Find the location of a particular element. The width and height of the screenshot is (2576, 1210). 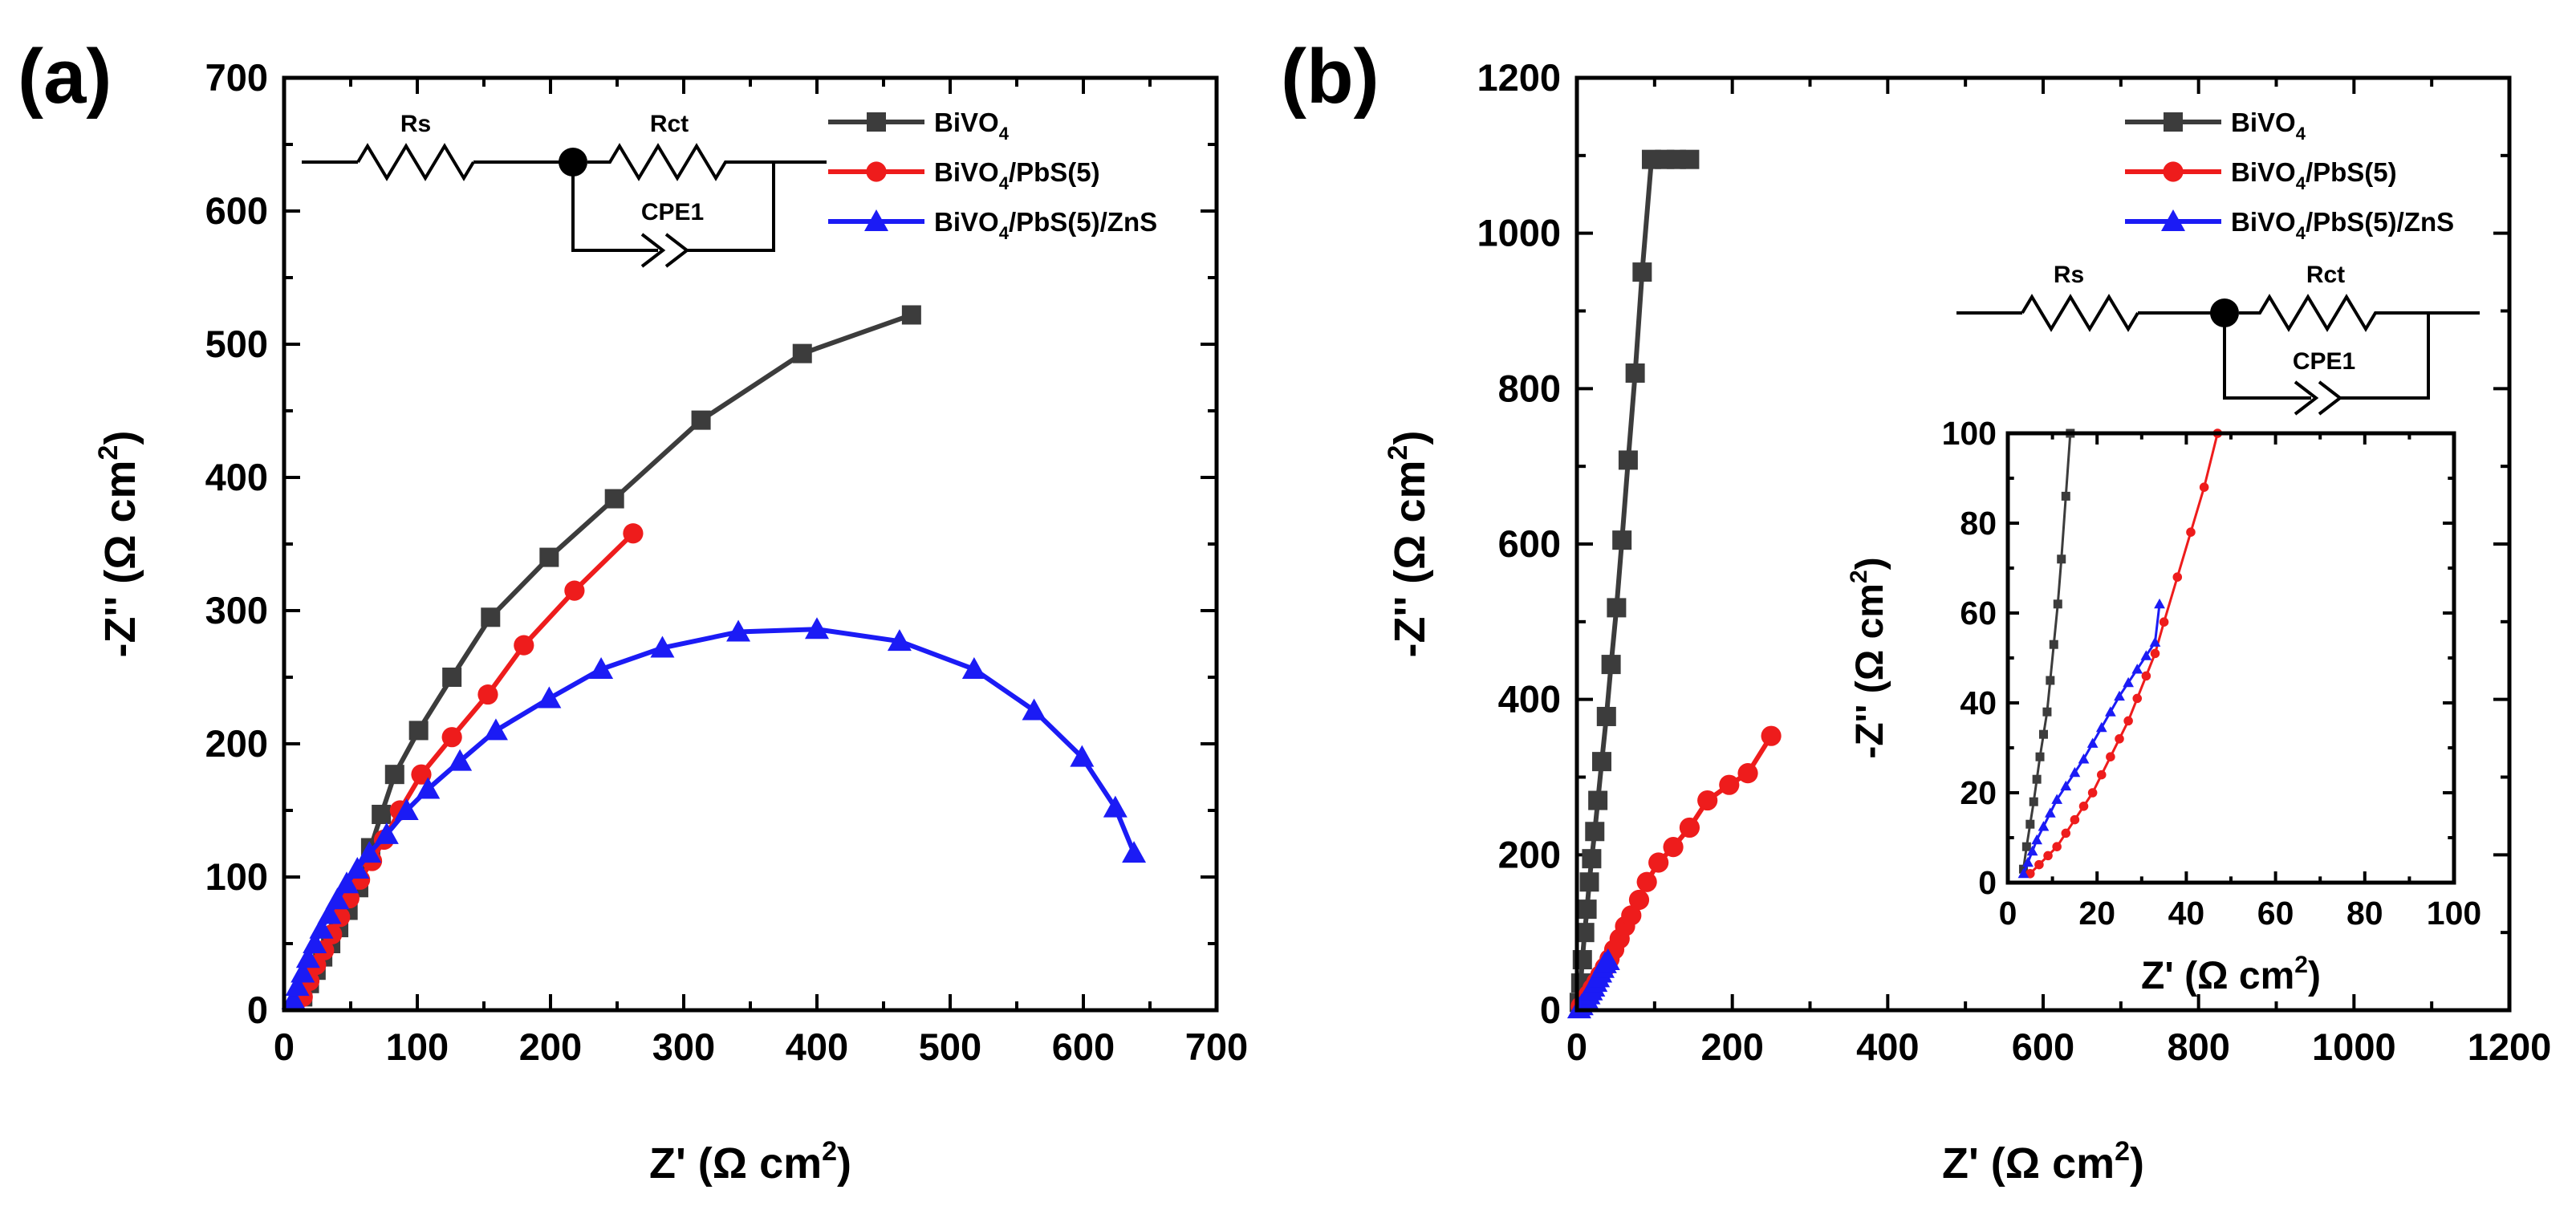

panel-b-x-axis-title: Z' (Ω cm2) is located at coordinates (2043, 1162).